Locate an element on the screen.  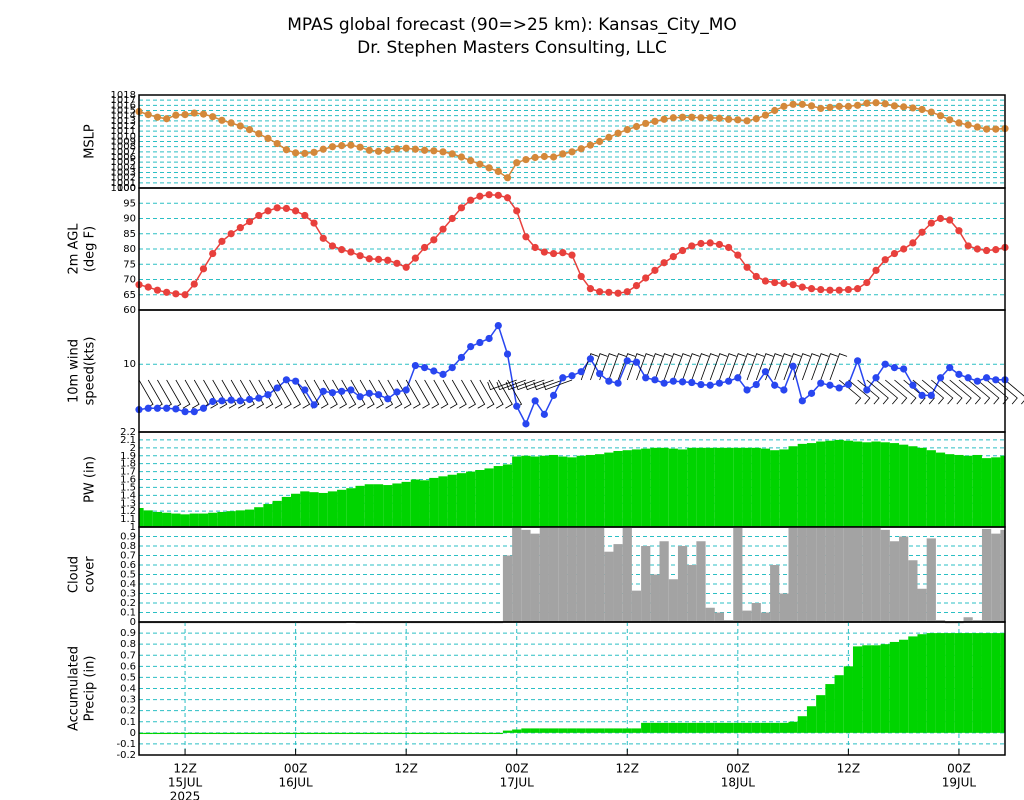
y-tick-label: 2 is located at coordinates (133, 448).